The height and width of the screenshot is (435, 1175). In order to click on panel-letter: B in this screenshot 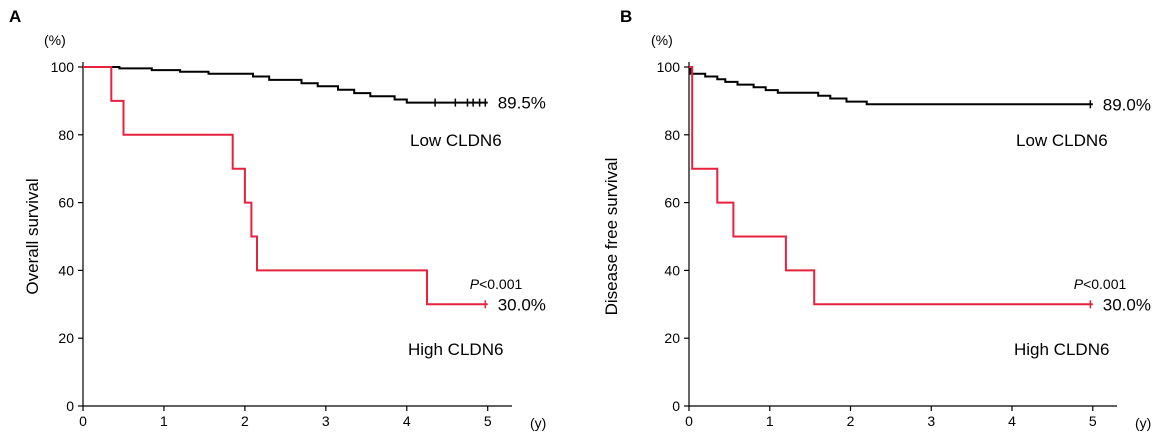, I will do `click(626, 16)`.